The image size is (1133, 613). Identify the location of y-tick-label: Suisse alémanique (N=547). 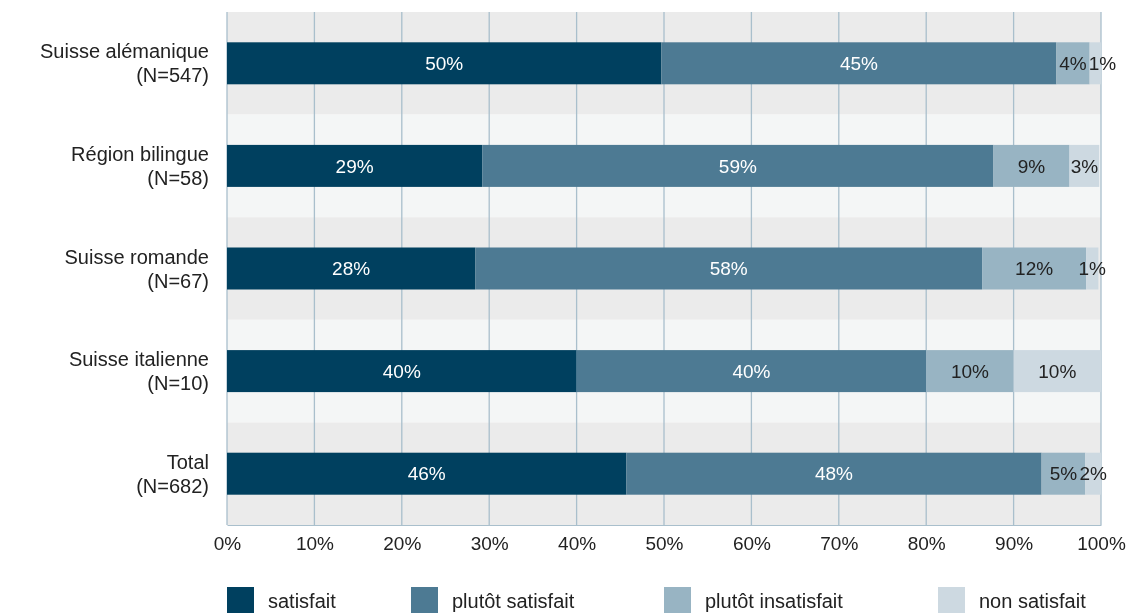
(124, 63).